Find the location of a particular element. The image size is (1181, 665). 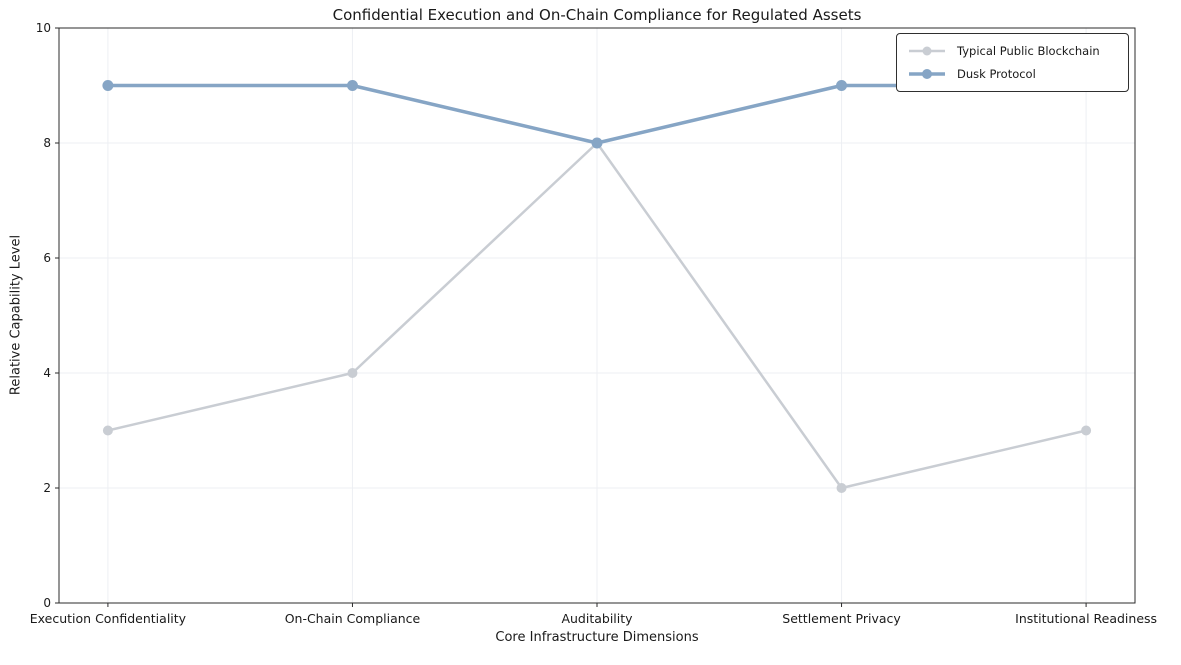

y-tick-label: 6 is located at coordinates (47, 258).